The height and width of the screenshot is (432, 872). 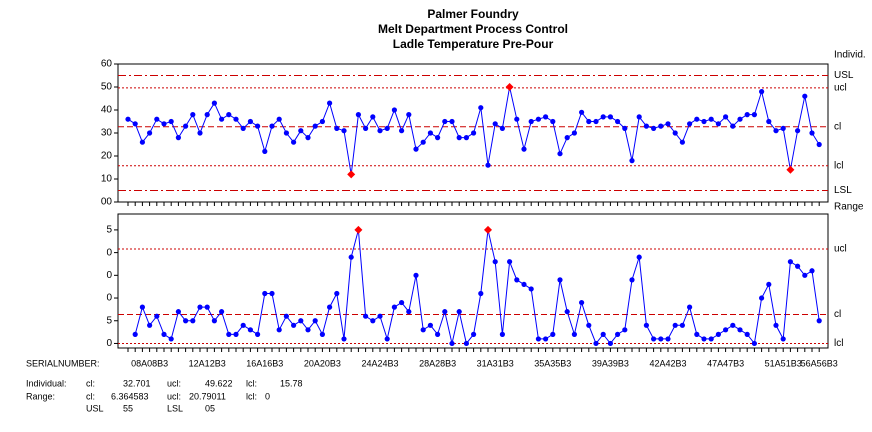 What do you see at coordinates (264, 363) in the screenshot?
I see `x-tick-label: 16A16B3` at bounding box center [264, 363].